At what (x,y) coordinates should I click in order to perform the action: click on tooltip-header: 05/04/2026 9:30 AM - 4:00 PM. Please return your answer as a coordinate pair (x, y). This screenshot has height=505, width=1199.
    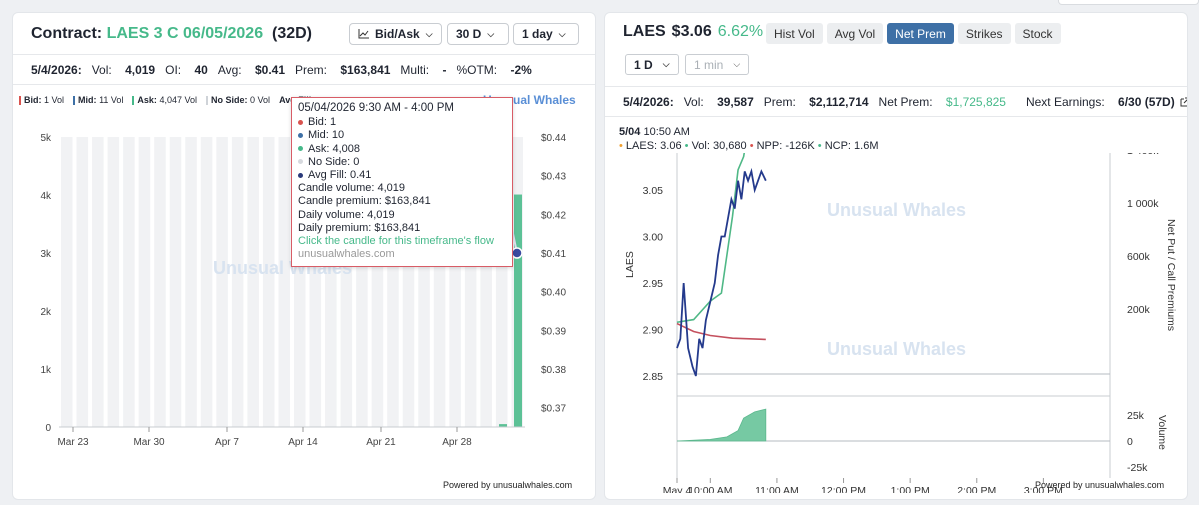
    Looking at the image, I should click on (376, 108).